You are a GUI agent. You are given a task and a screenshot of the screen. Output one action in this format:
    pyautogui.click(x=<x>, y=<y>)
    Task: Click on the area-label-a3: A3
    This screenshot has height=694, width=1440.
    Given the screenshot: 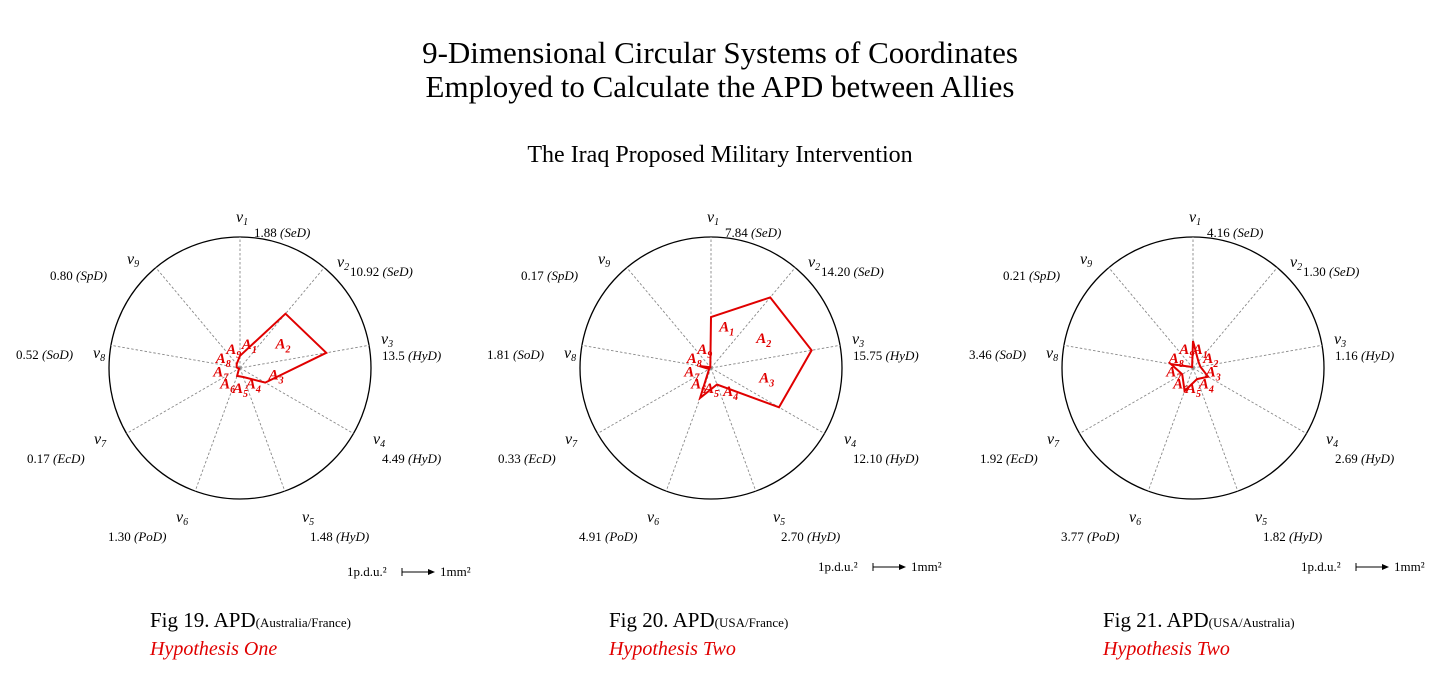 What is the action you would take?
    pyautogui.click(x=1213, y=374)
    